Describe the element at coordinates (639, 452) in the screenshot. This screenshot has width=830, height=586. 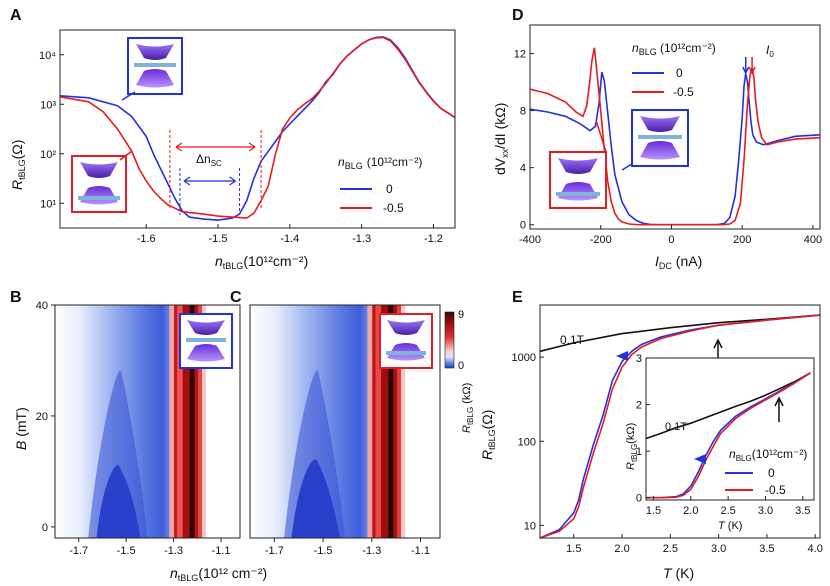
I see `panel-e-inset-ytick-1: 1` at that location.